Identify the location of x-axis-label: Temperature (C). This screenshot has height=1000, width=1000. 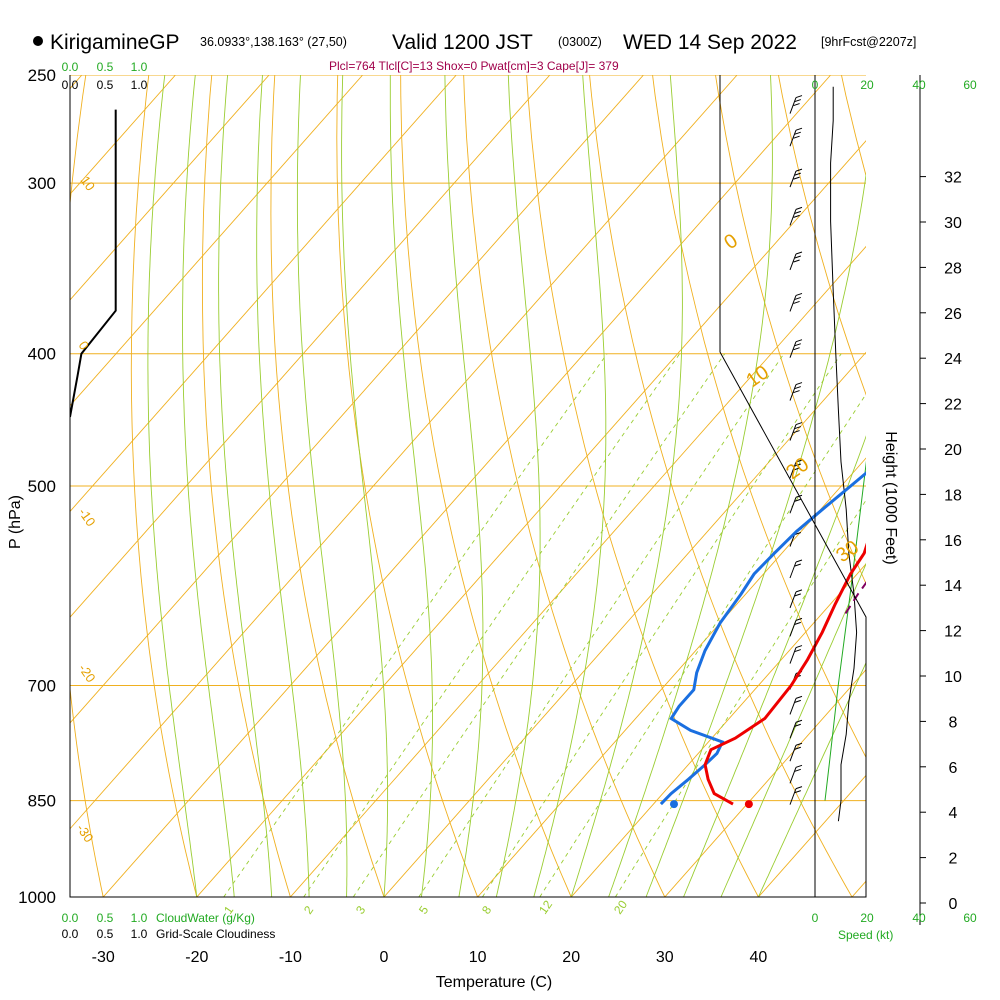
(494, 982).